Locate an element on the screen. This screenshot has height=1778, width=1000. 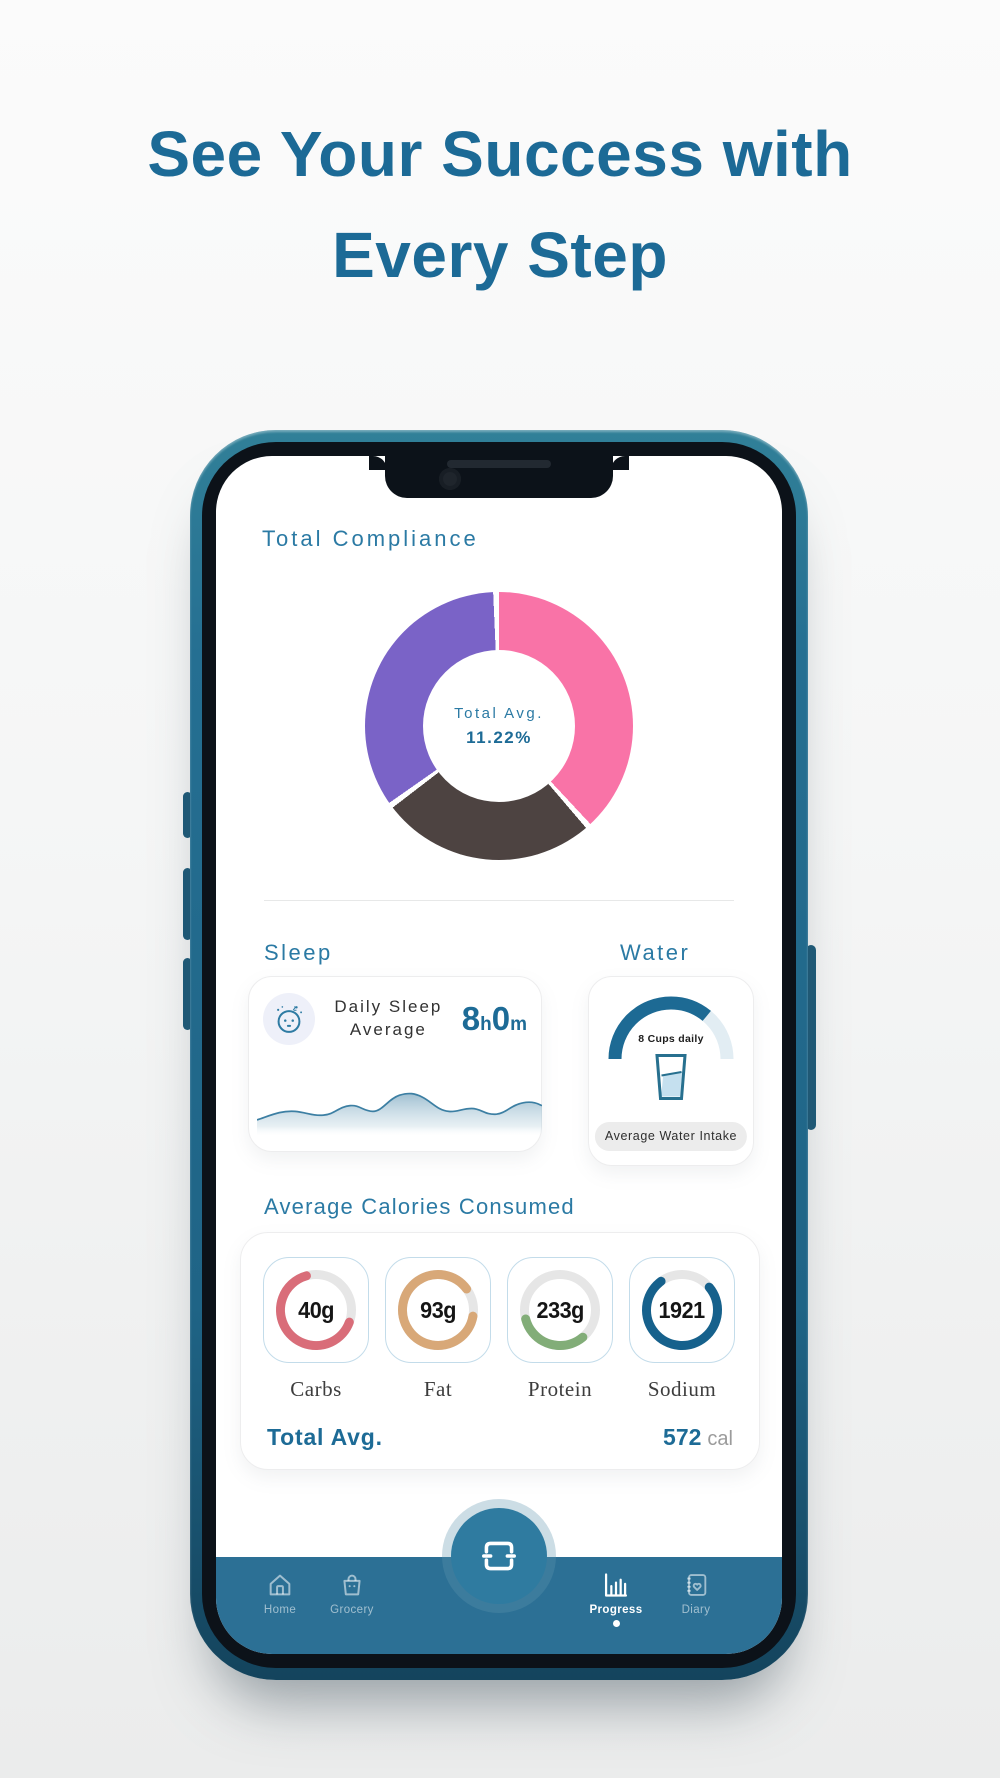
donut-center: Total Avg. 11.22% is located at coordinates (499, 726).